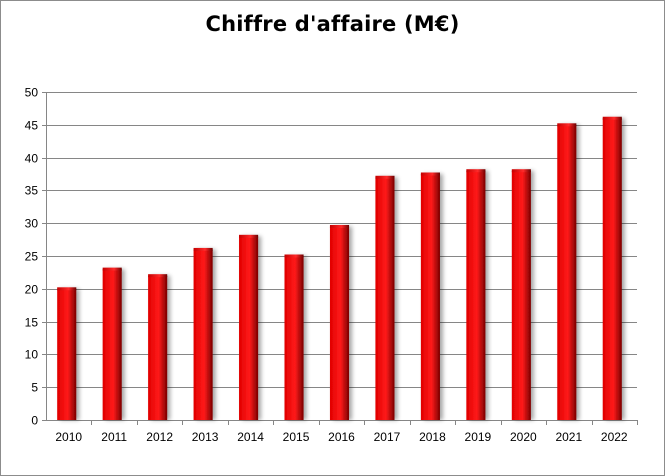 The image size is (665, 476). I want to click on y-tick-label: 15, so click(32, 323).